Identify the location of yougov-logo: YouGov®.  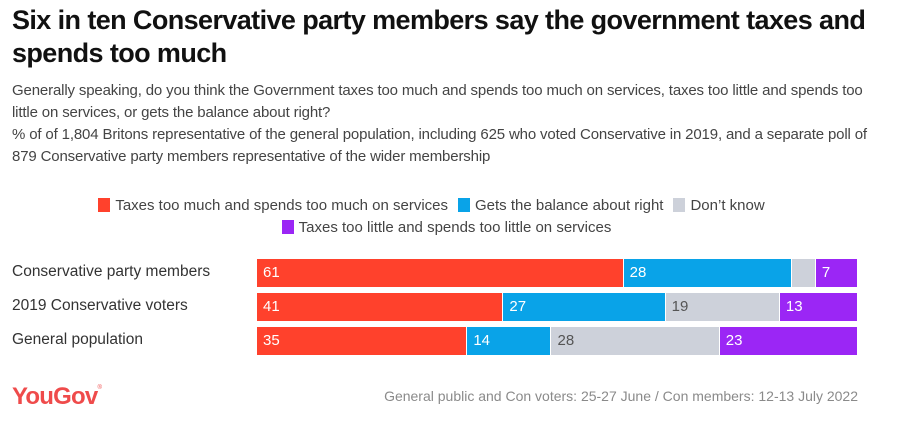
(57, 397).